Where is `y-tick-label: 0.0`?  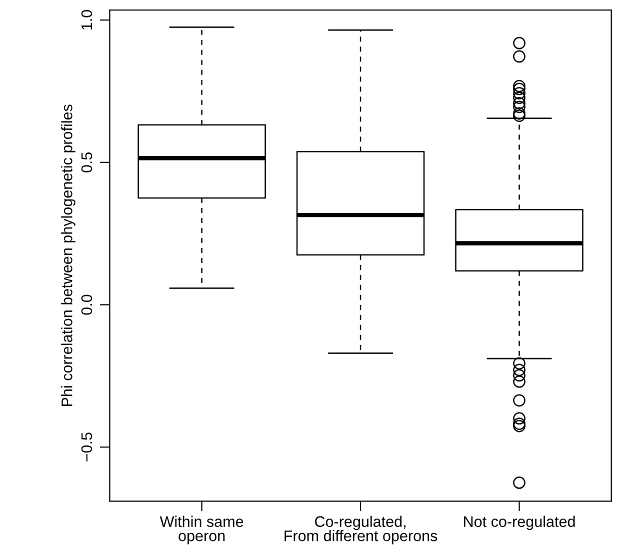
y-tick-label: 0.0 is located at coordinates (86, 304).